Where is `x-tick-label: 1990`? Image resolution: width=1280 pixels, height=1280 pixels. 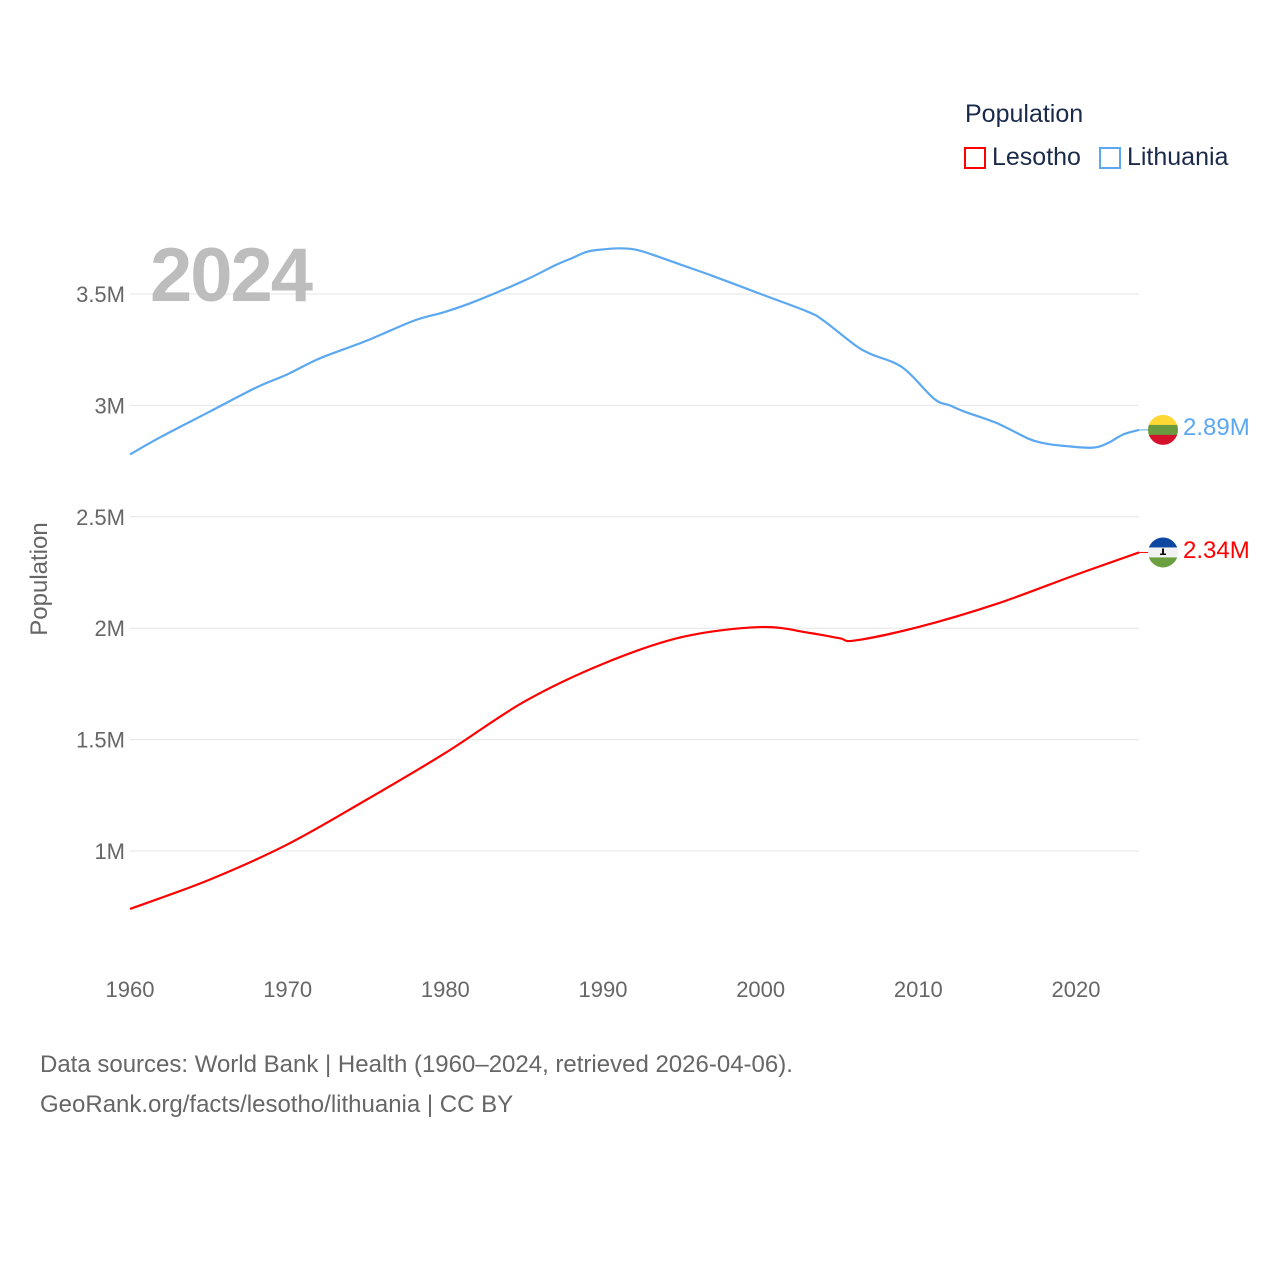 x-tick-label: 1990 is located at coordinates (603, 989).